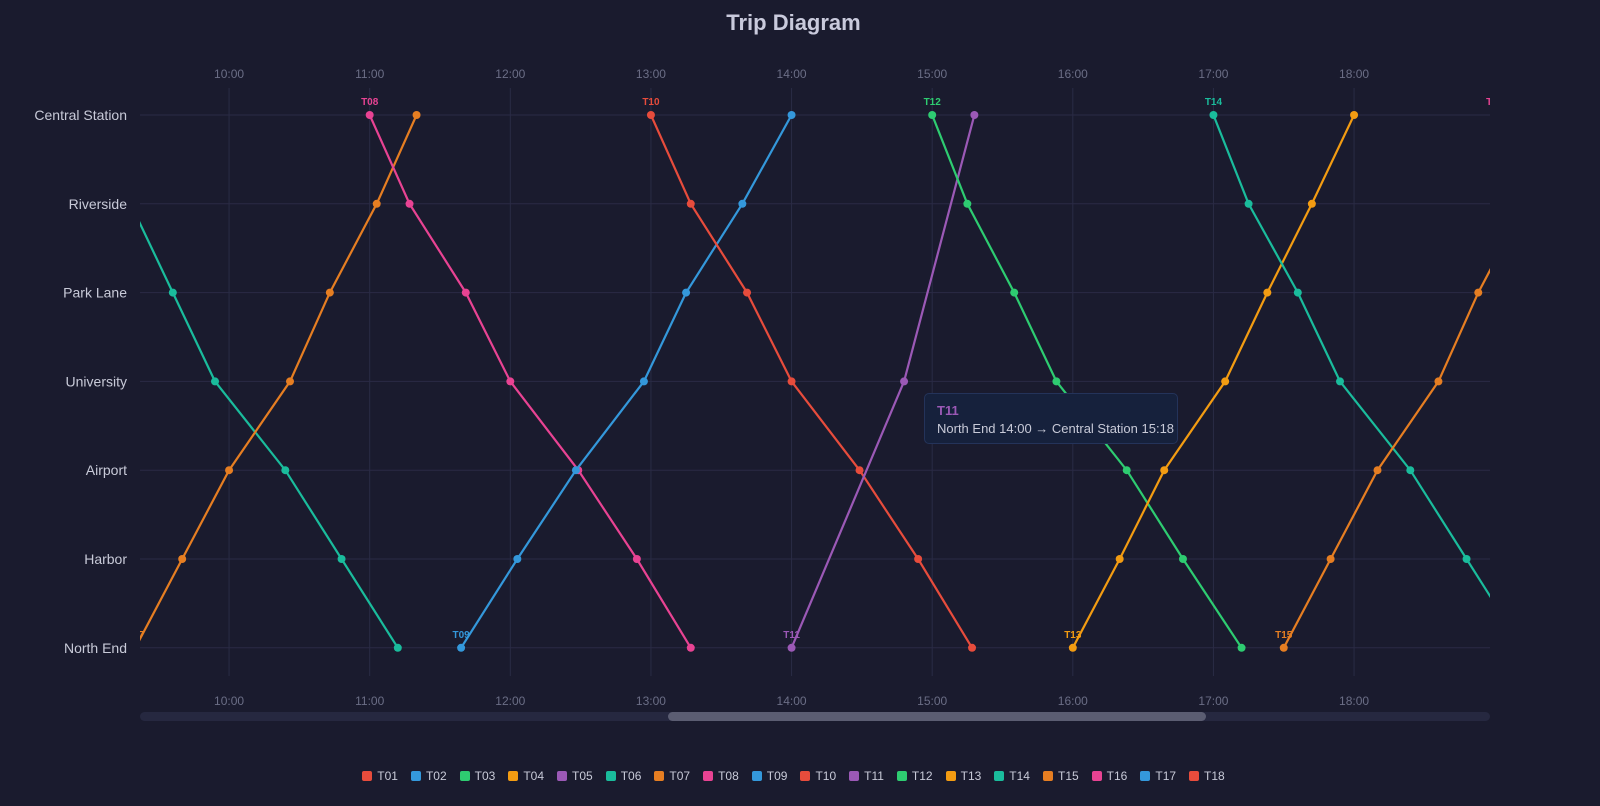  Describe the element at coordinates (922, 776) in the screenshot. I see `legend-label: T12` at that location.